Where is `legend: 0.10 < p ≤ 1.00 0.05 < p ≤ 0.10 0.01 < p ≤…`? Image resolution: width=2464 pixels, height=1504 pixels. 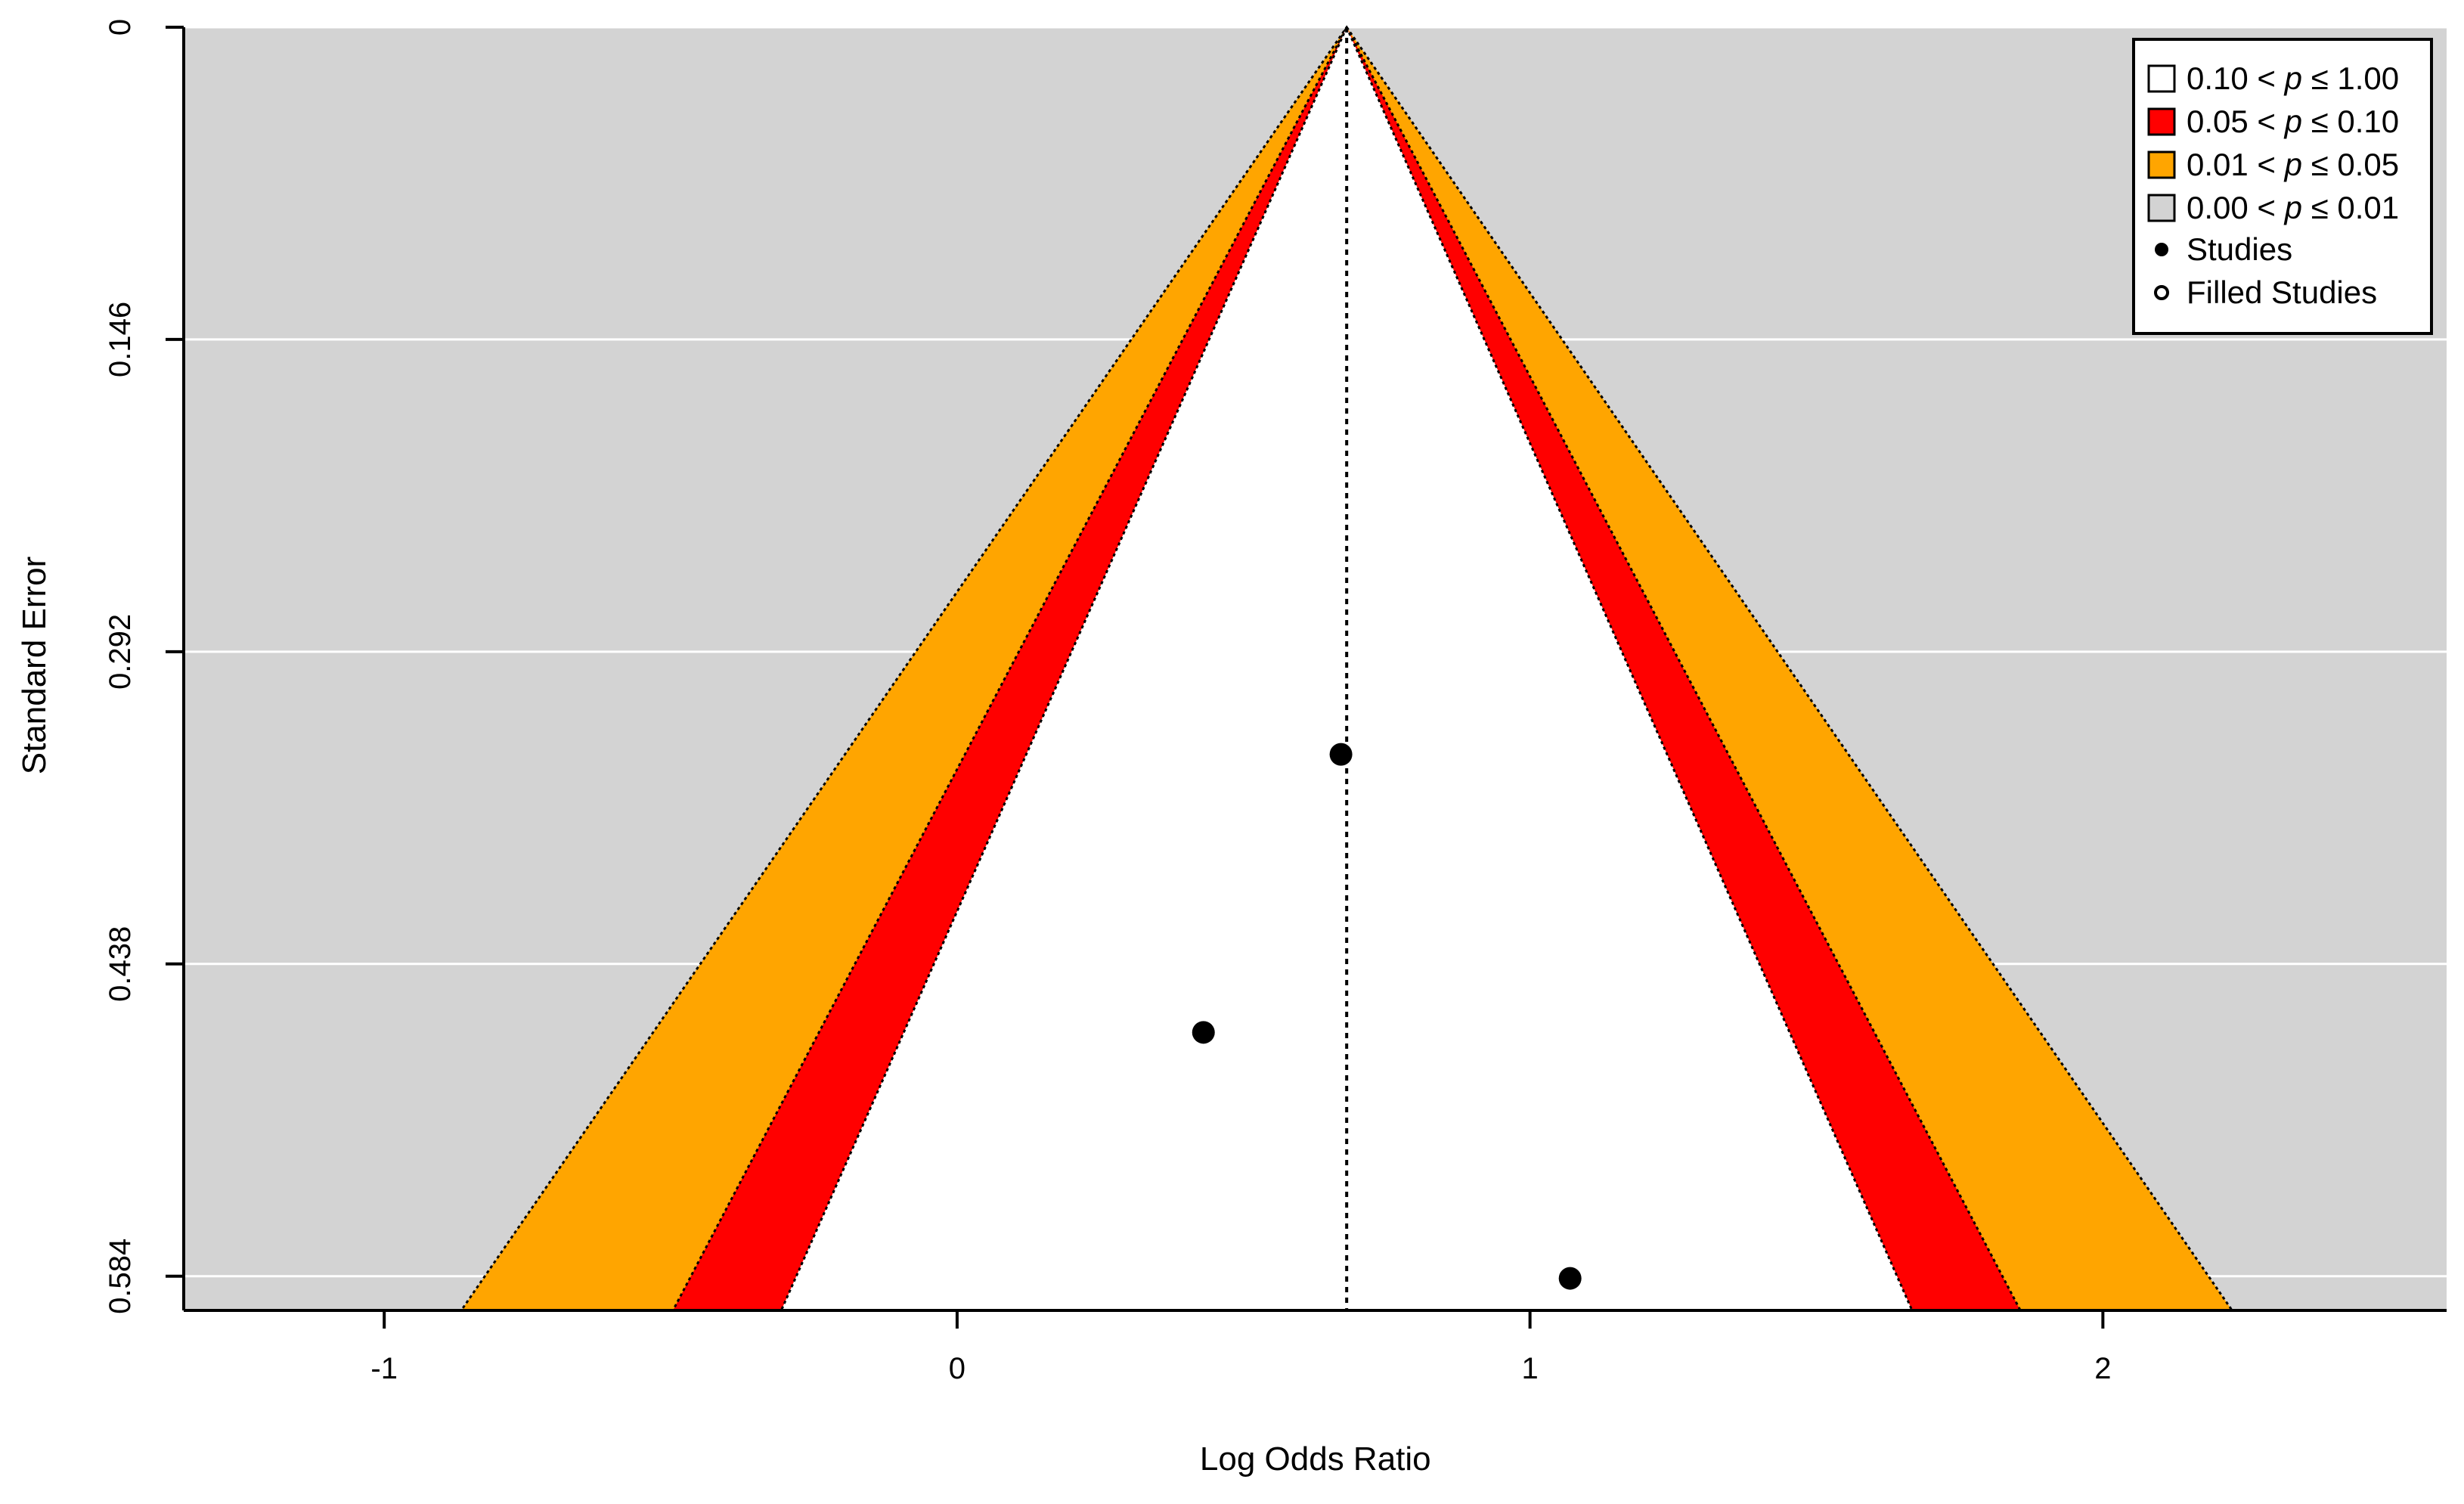
legend: 0.10 < p ≤ 1.00 0.05 < p ≤ 0.10 0.01 < p ≤… is located at coordinates (2282, 186).